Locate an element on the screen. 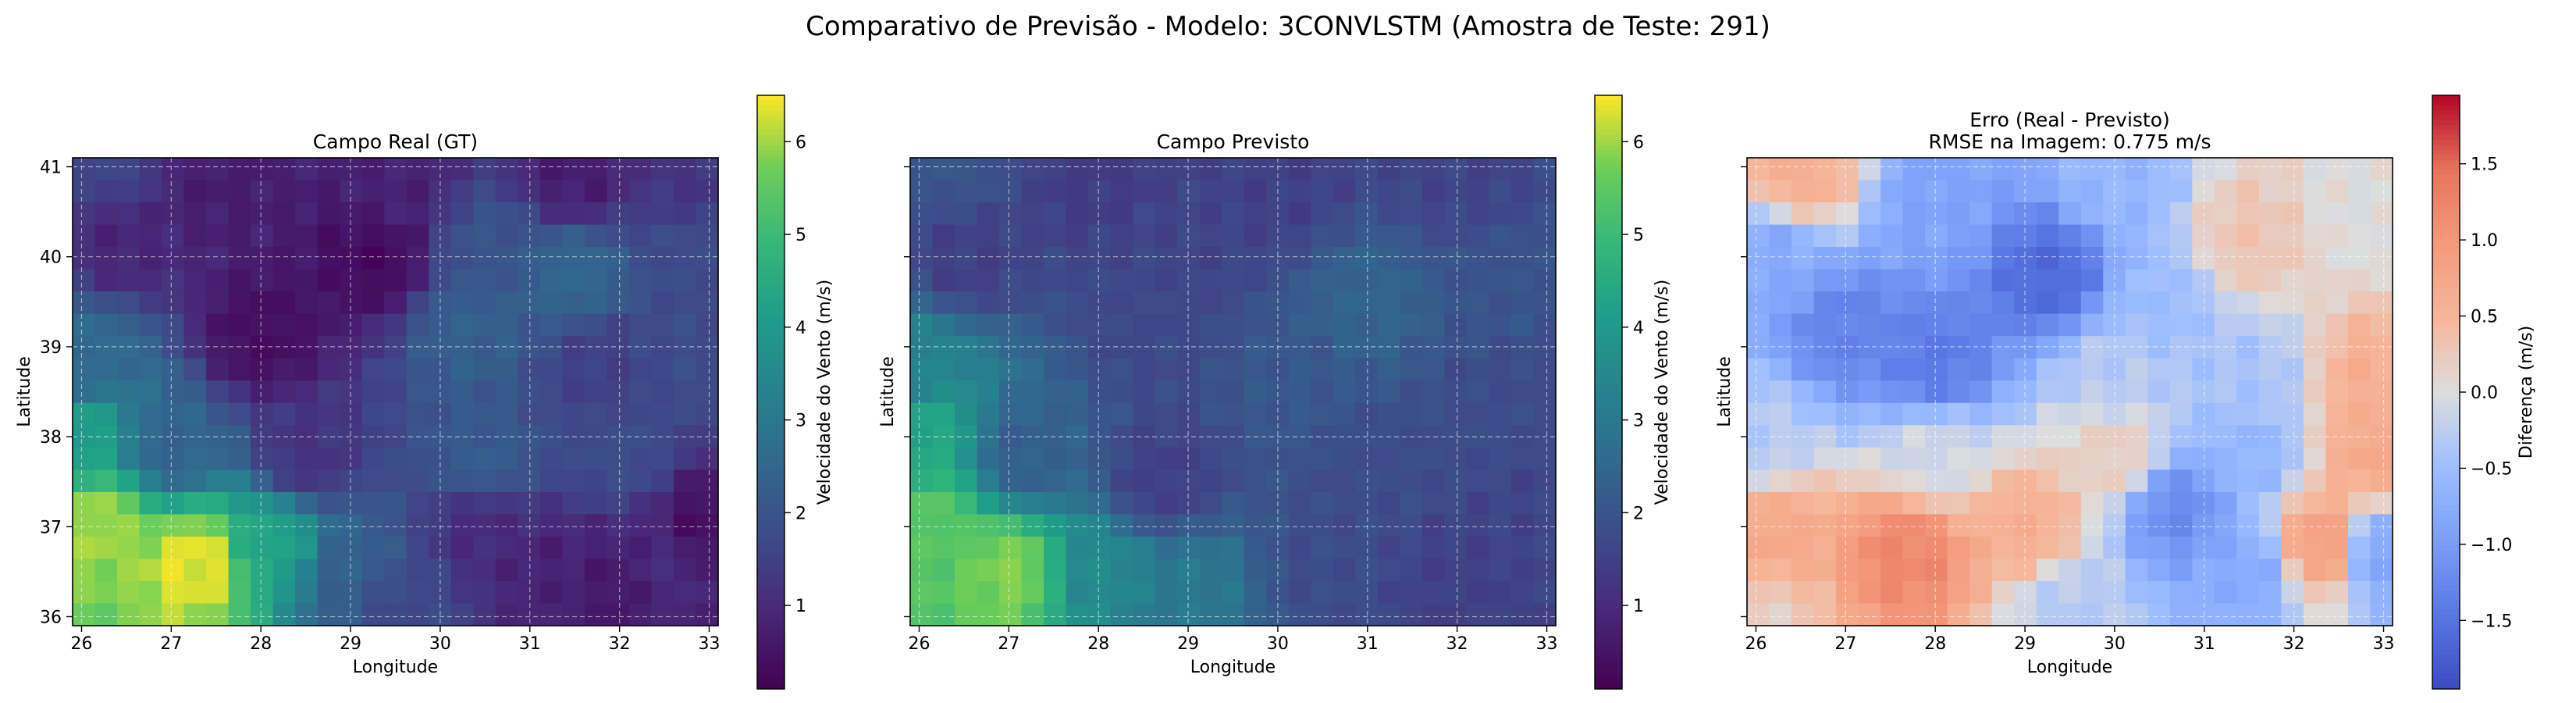 This screenshot has width=2576, height=703. panel-title: Campo Real (GT) is located at coordinates (395, 141).